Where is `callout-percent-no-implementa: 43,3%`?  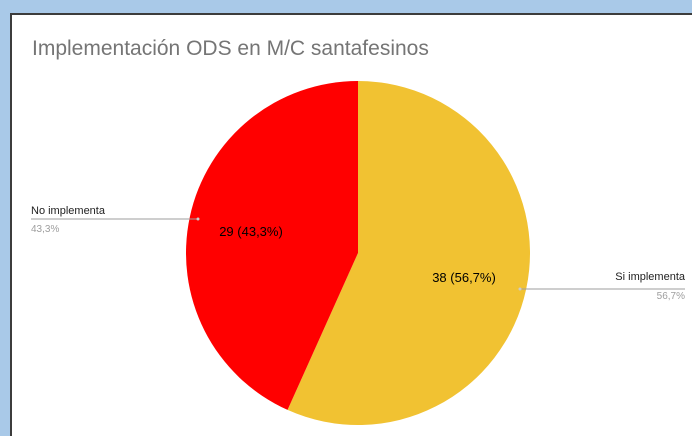 callout-percent-no-implementa: 43,3% is located at coordinates (45, 229).